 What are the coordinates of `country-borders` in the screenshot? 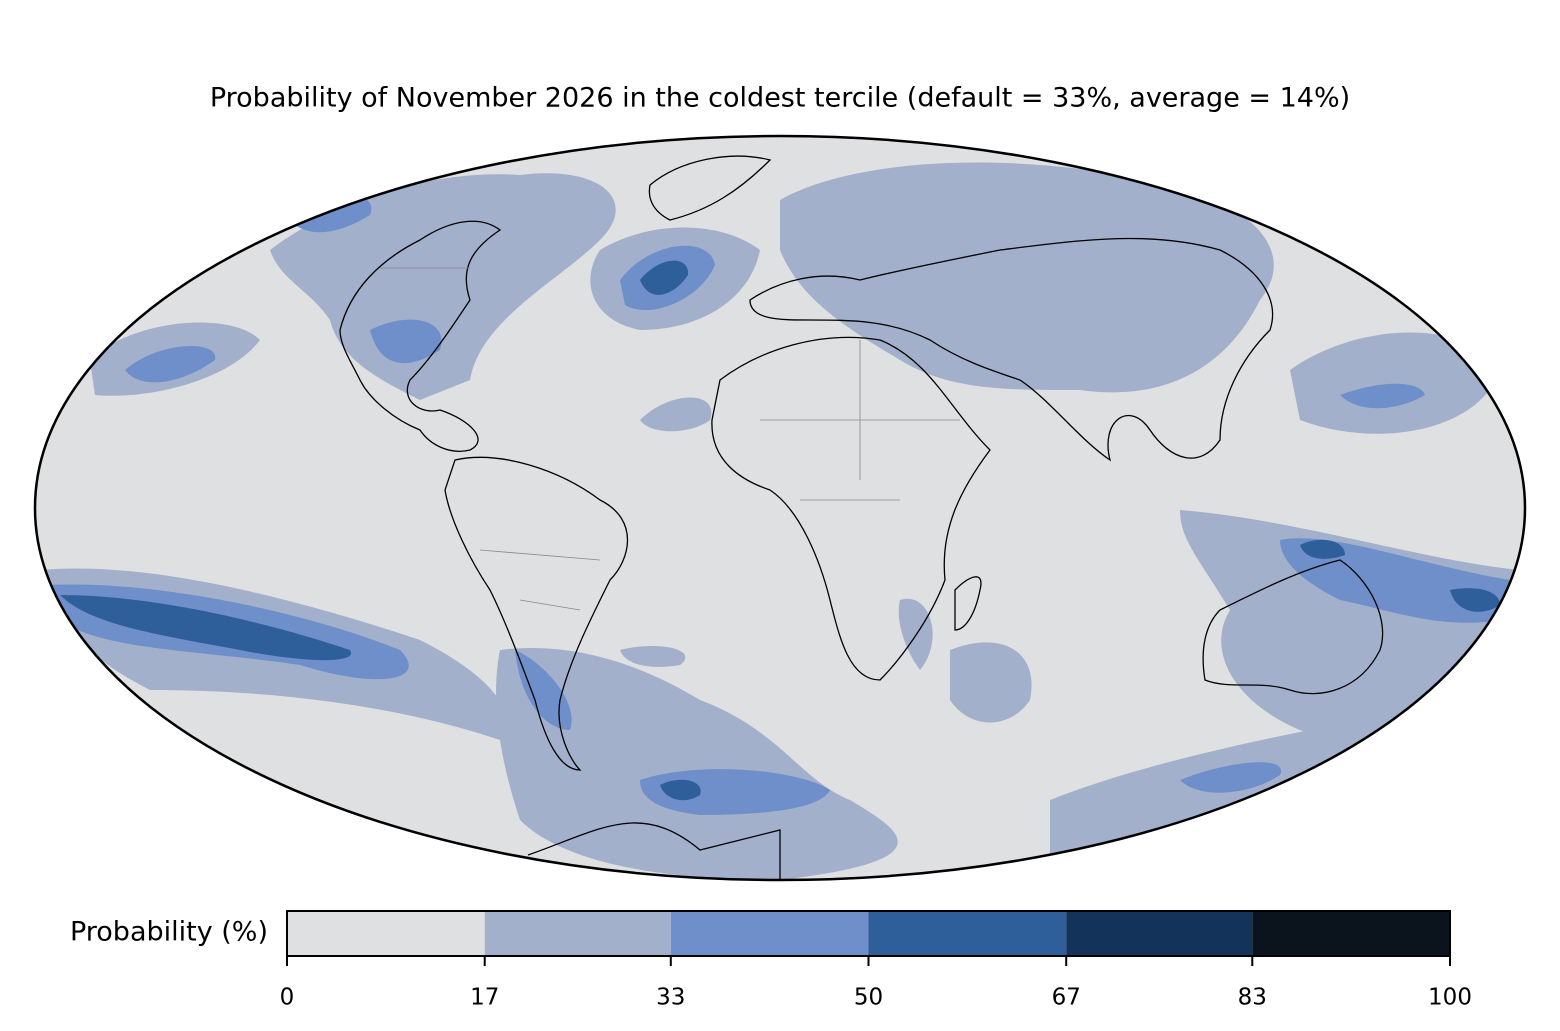 It's located at (670, 439).